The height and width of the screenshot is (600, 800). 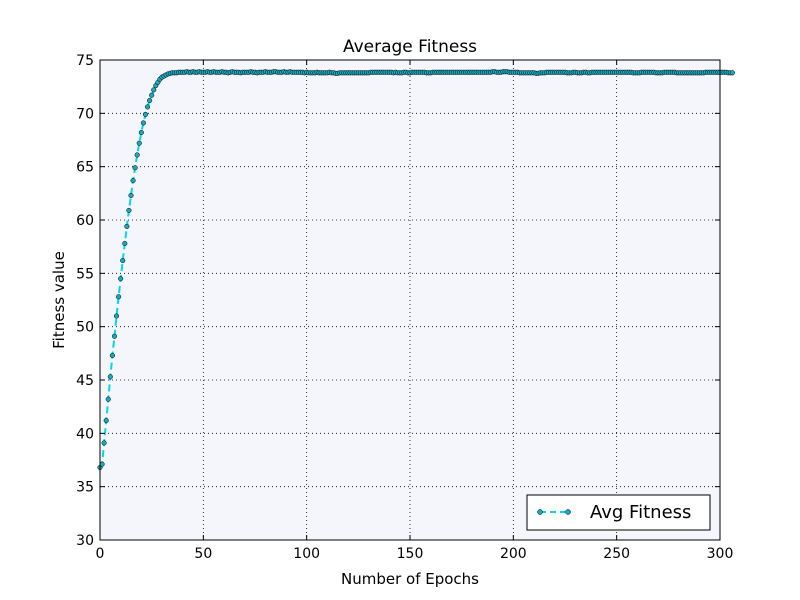 I want to click on legend-label-avg-fitness: Avg Fitness, so click(x=640, y=512).